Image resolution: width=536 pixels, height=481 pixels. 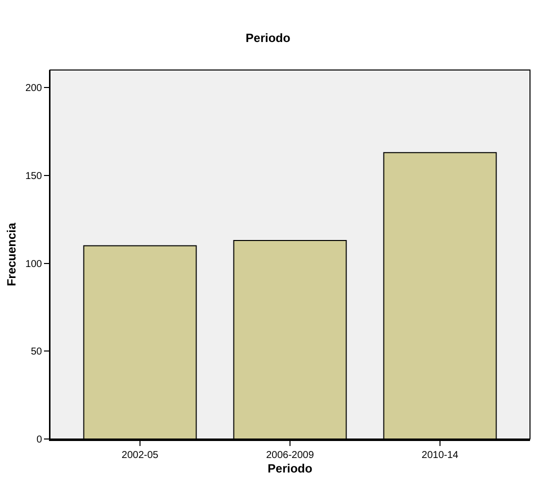 What do you see at coordinates (290, 455) in the screenshot?
I see `x-tick-label: 2006-2009` at bounding box center [290, 455].